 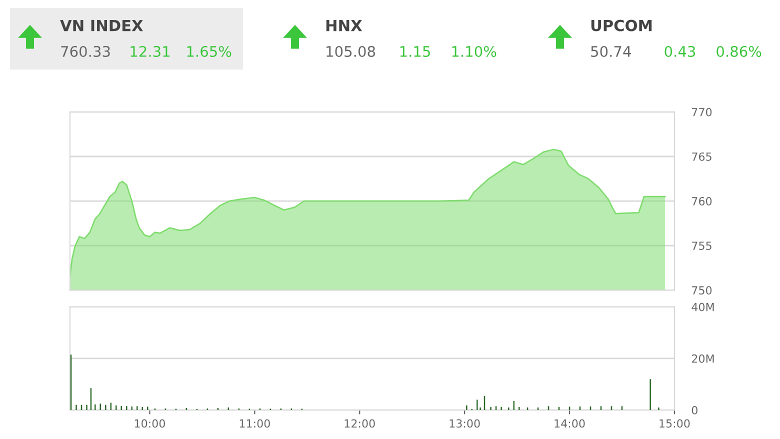 What do you see at coordinates (474, 51) in the screenshot?
I see `text: 1.10%` at bounding box center [474, 51].